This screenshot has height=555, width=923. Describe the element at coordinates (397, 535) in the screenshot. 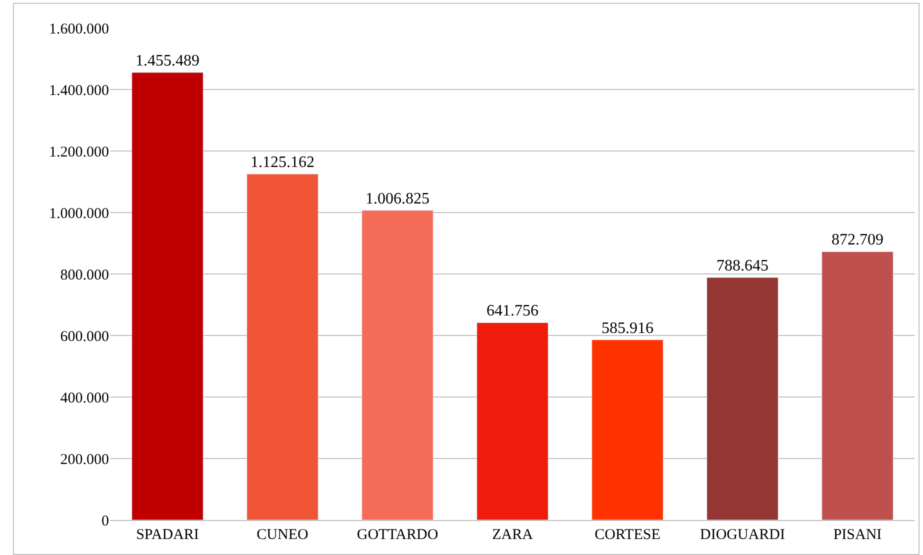

I see `x-tick-label: GOTTARDO` at that location.